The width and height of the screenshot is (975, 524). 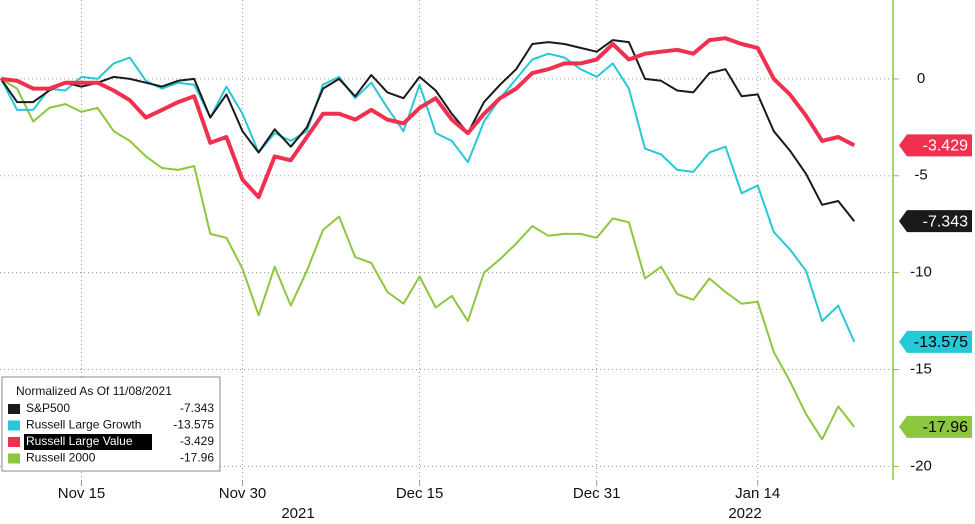 I want to click on x-tick-label: Jan 14, so click(x=757, y=493).